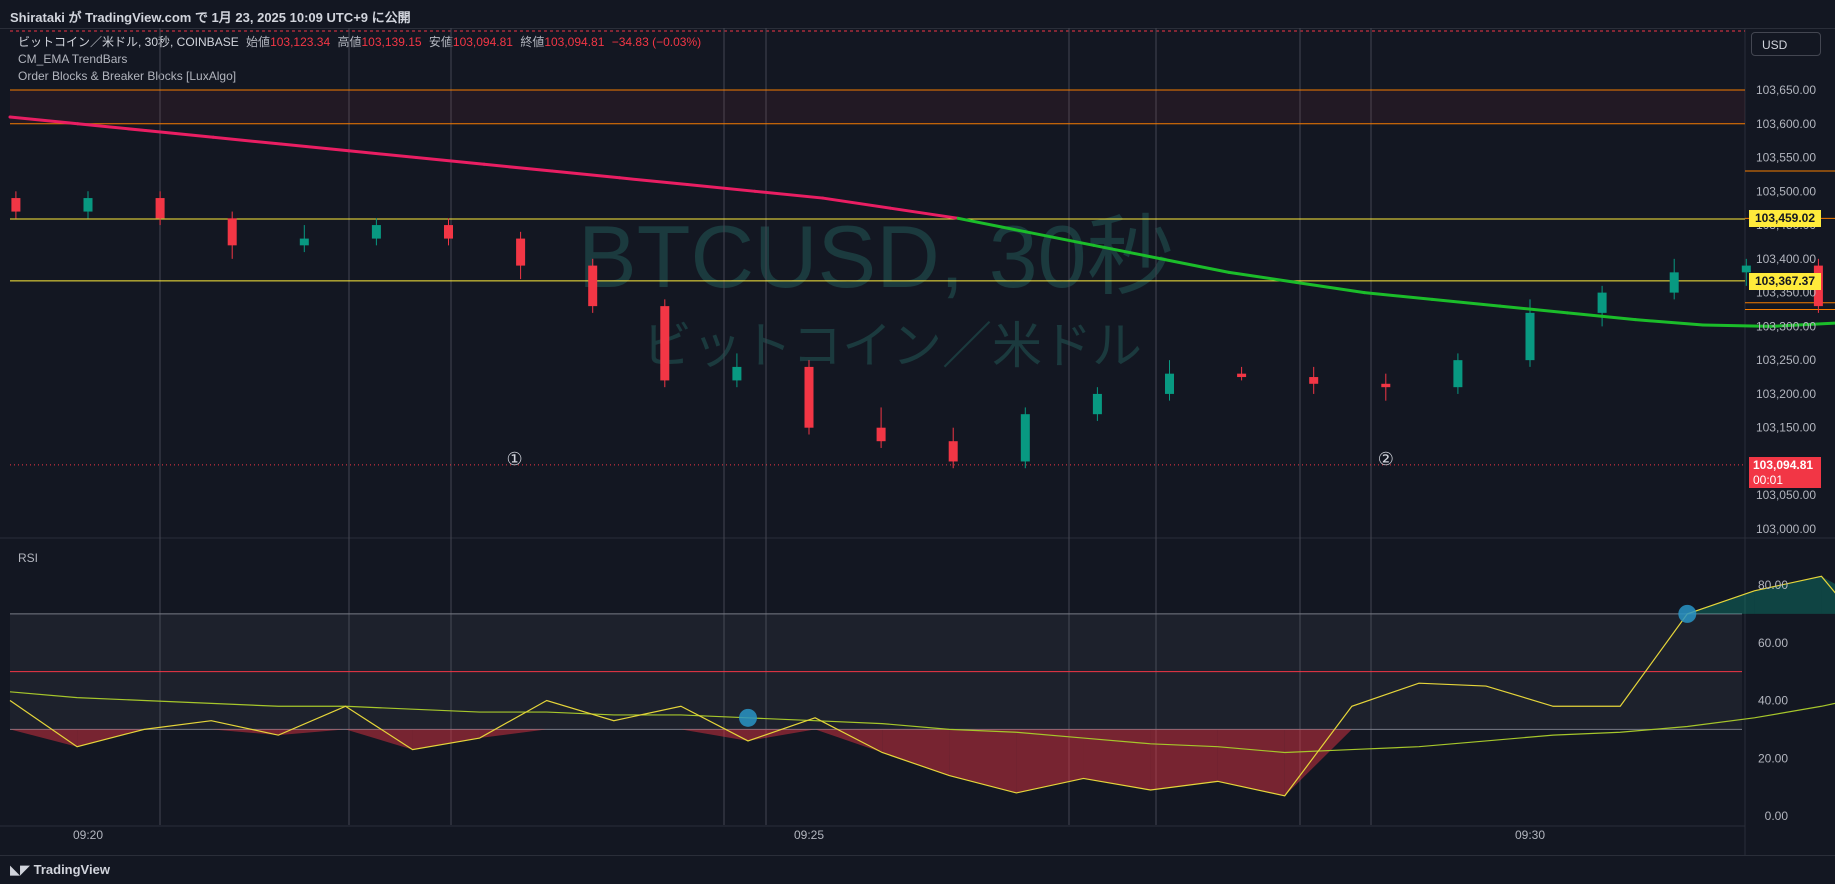  What do you see at coordinates (1773, 758) in the screenshot?
I see `rsi-tick-label: 20.00` at bounding box center [1773, 758].